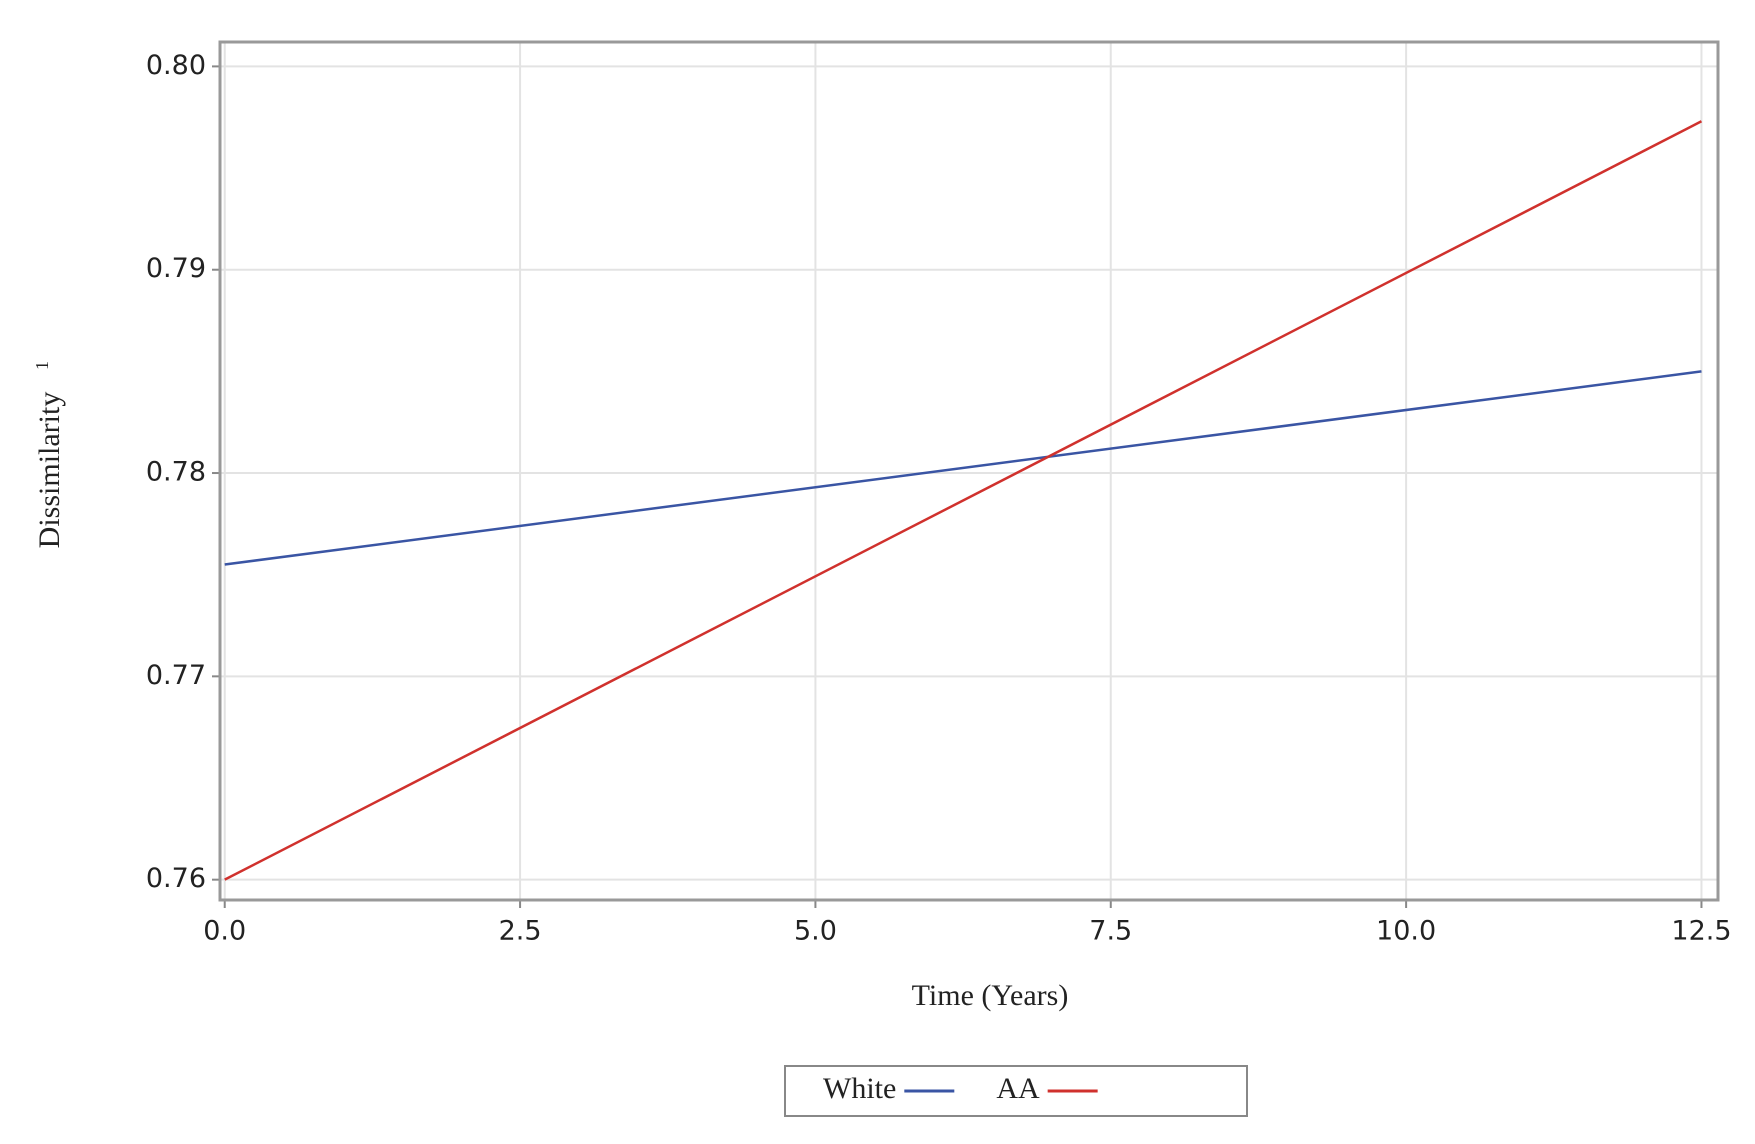  Describe the element at coordinates (49, 470) in the screenshot. I see `y-axis-label: Dissimilarity` at that location.